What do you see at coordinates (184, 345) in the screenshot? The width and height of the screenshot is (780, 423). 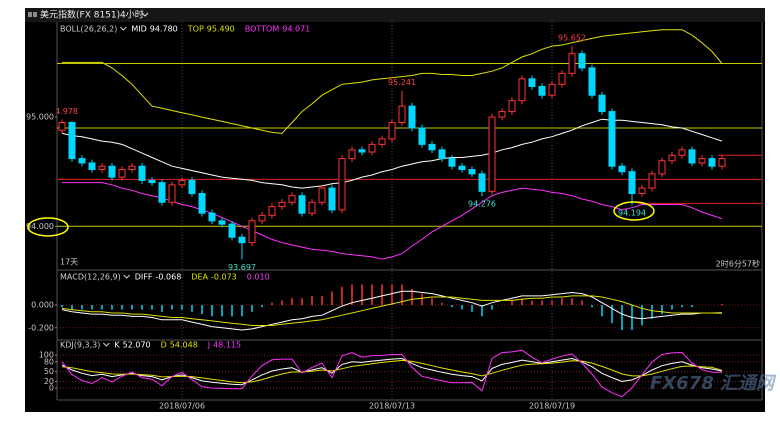 I see `indicator-label: 54.048` at bounding box center [184, 345].